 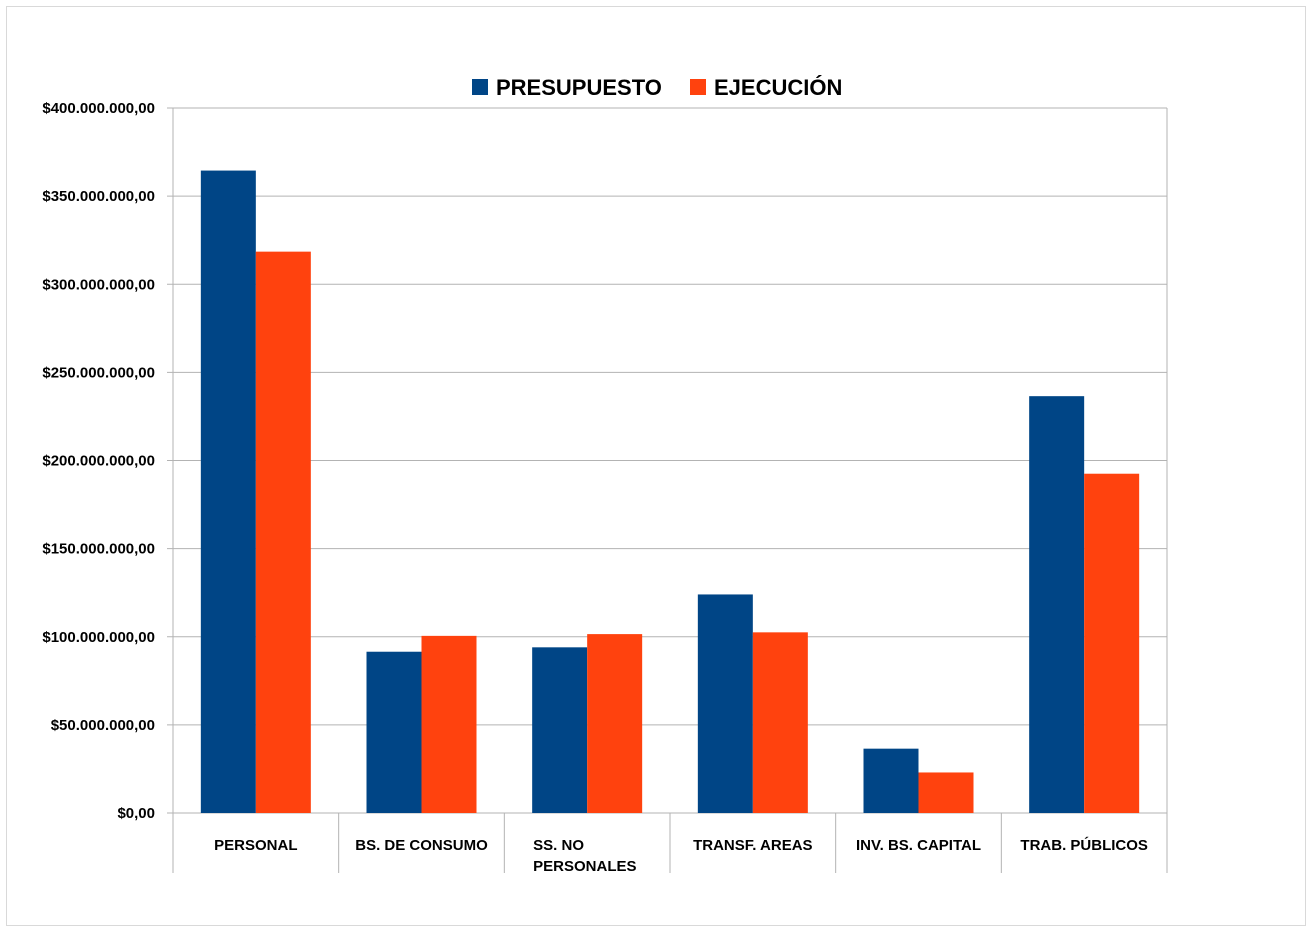 I want to click on y-tick-label: $150.000.000,00, so click(x=98, y=549).